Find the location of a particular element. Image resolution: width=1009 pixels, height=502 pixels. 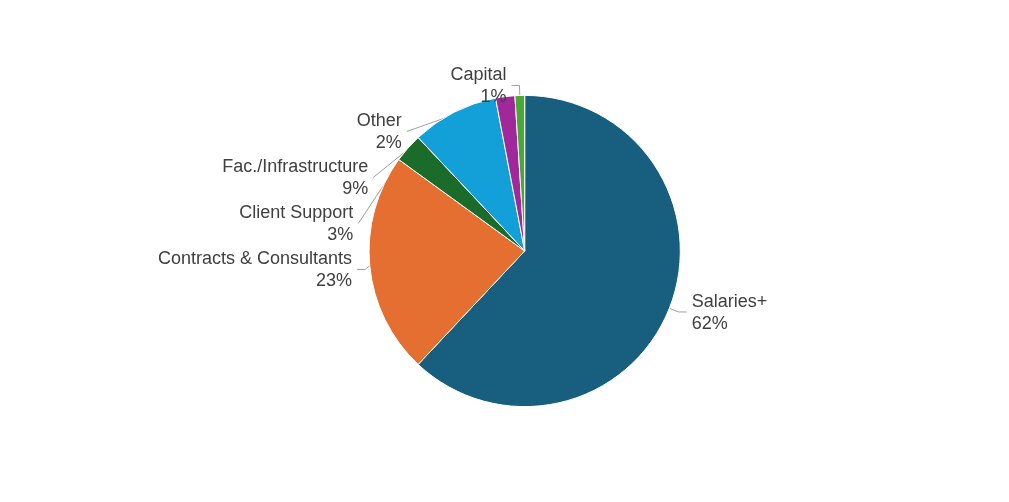

slice-label: Fac./Infrastructure is located at coordinates (295, 166).